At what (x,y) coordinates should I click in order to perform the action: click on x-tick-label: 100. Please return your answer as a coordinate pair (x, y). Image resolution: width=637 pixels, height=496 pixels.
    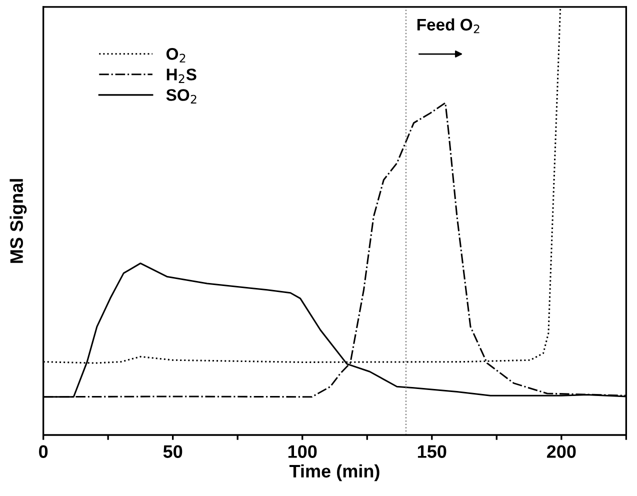
    Looking at the image, I should click on (302, 451).